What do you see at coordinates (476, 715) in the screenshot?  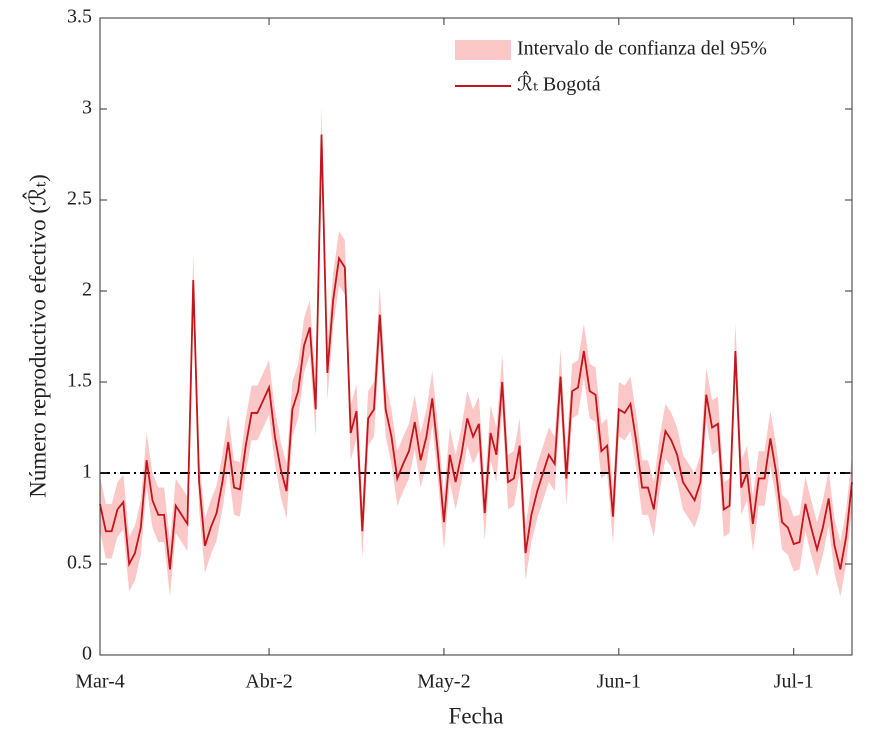 I see `x-axis-label: Fecha` at bounding box center [476, 715].